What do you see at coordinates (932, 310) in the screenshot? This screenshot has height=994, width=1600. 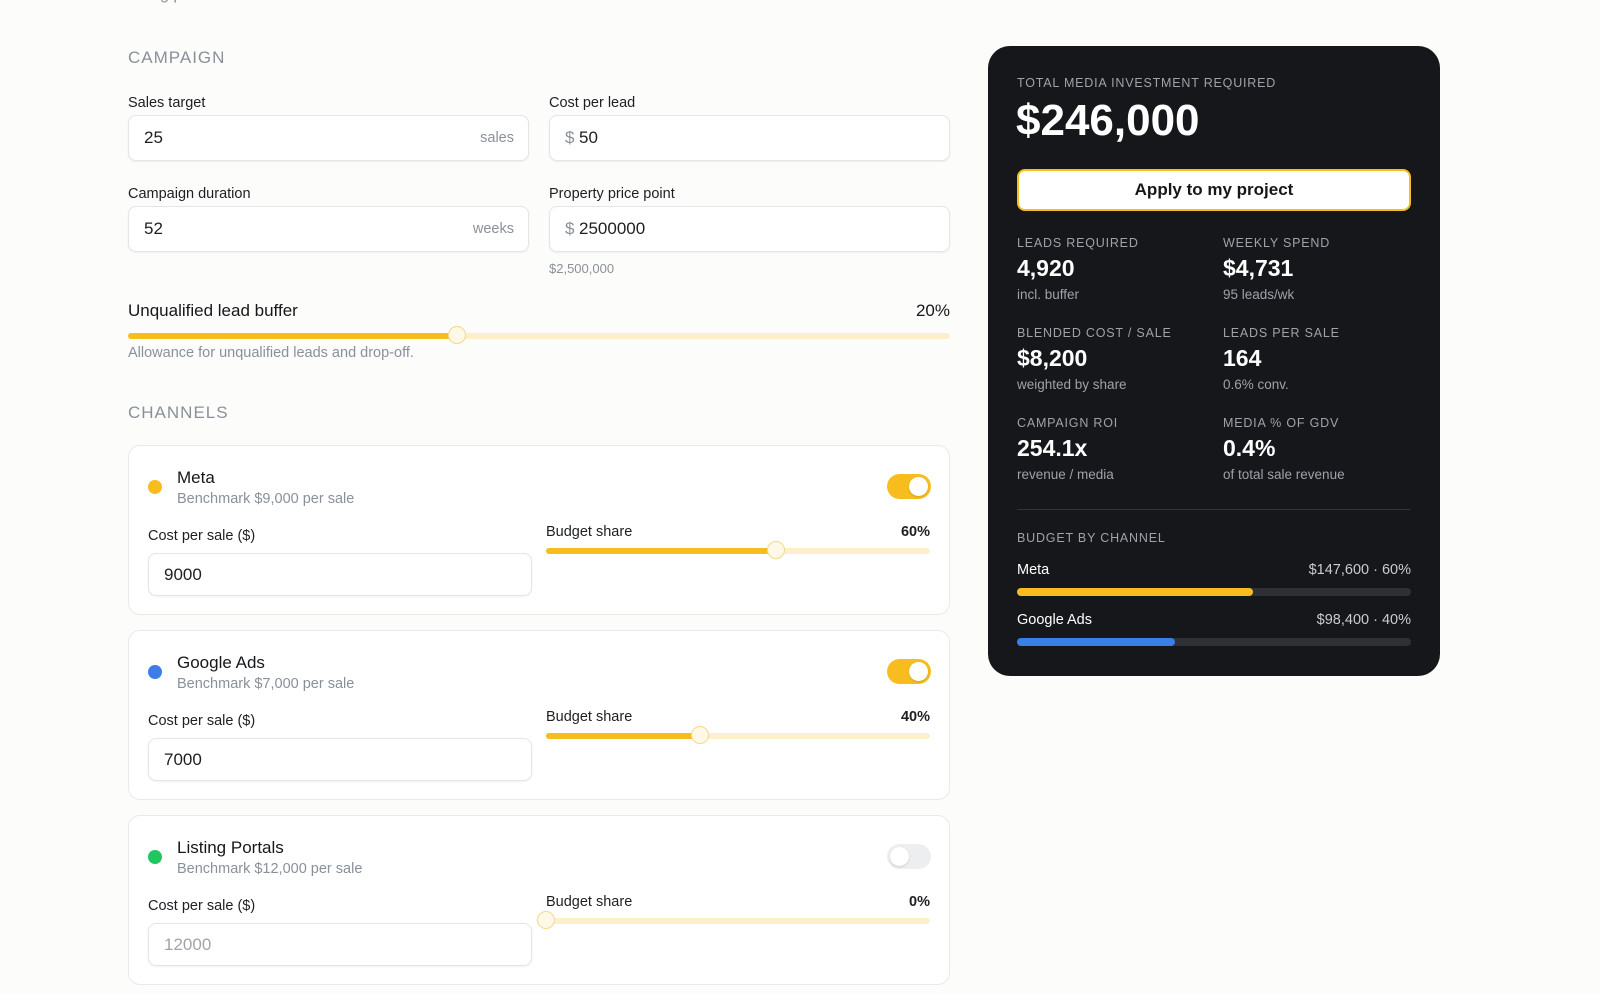 I see `slider-value: 20%` at bounding box center [932, 310].